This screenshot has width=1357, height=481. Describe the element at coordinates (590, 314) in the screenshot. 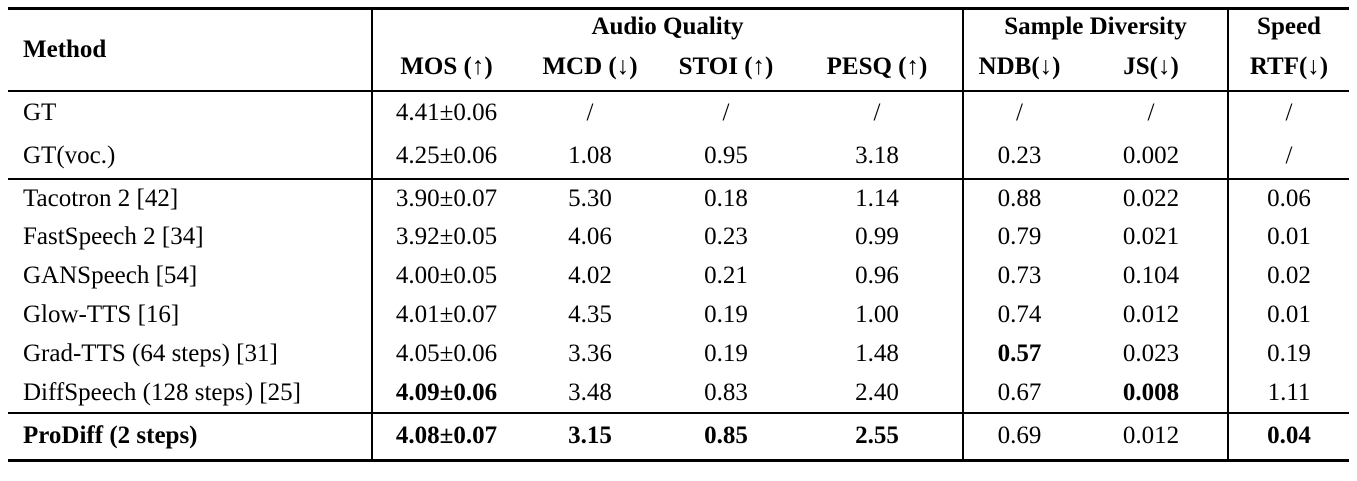

I see `value-cell: 4.35` at that location.